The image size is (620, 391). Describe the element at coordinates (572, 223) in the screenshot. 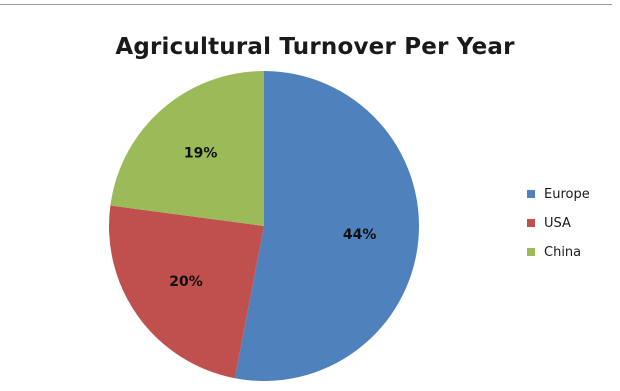

I see `legend-item-usa: USA` at that location.